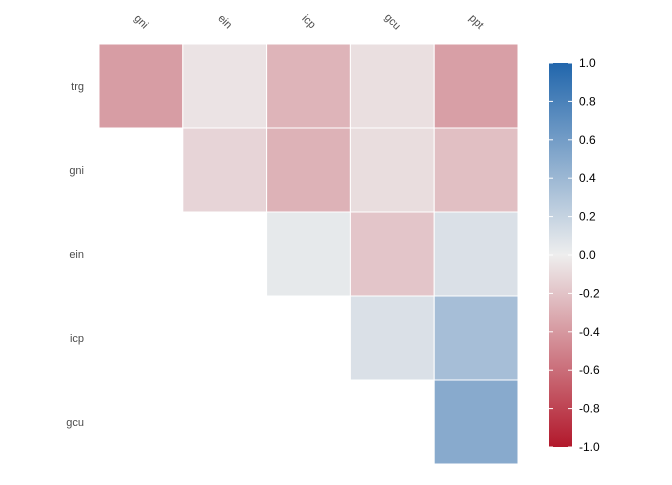  Describe the element at coordinates (141, 21) in the screenshot. I see `x-label-gni: gni` at that location.